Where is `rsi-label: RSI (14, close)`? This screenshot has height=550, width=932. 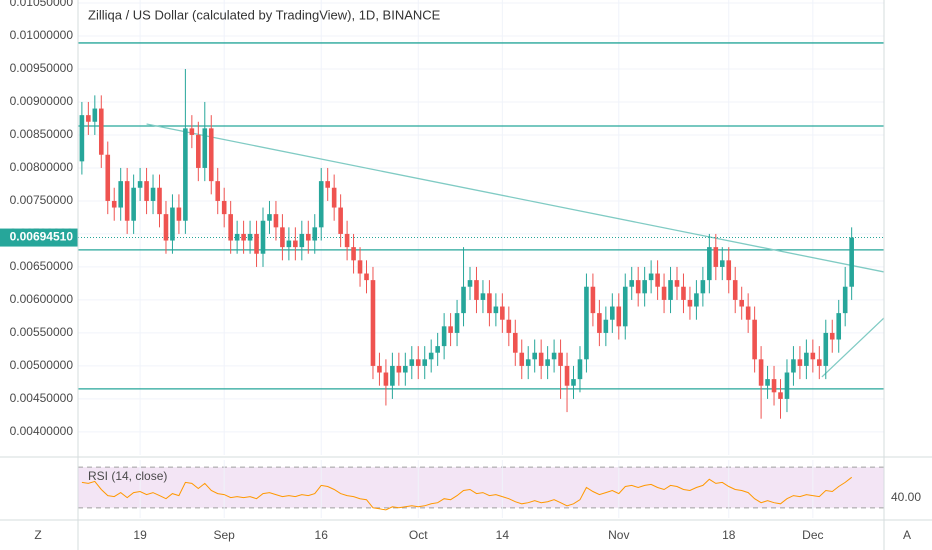
rsi-label: RSI (14, close) is located at coordinates (127, 476).